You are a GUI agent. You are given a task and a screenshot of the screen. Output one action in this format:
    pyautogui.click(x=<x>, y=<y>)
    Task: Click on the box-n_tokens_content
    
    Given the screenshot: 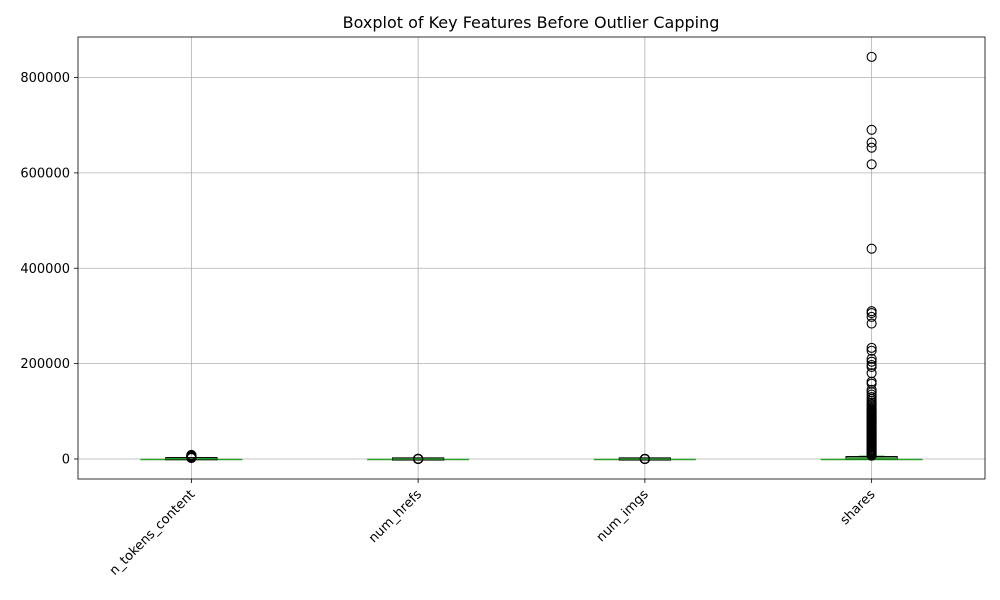 What is the action you would take?
    pyautogui.click(x=191, y=456)
    